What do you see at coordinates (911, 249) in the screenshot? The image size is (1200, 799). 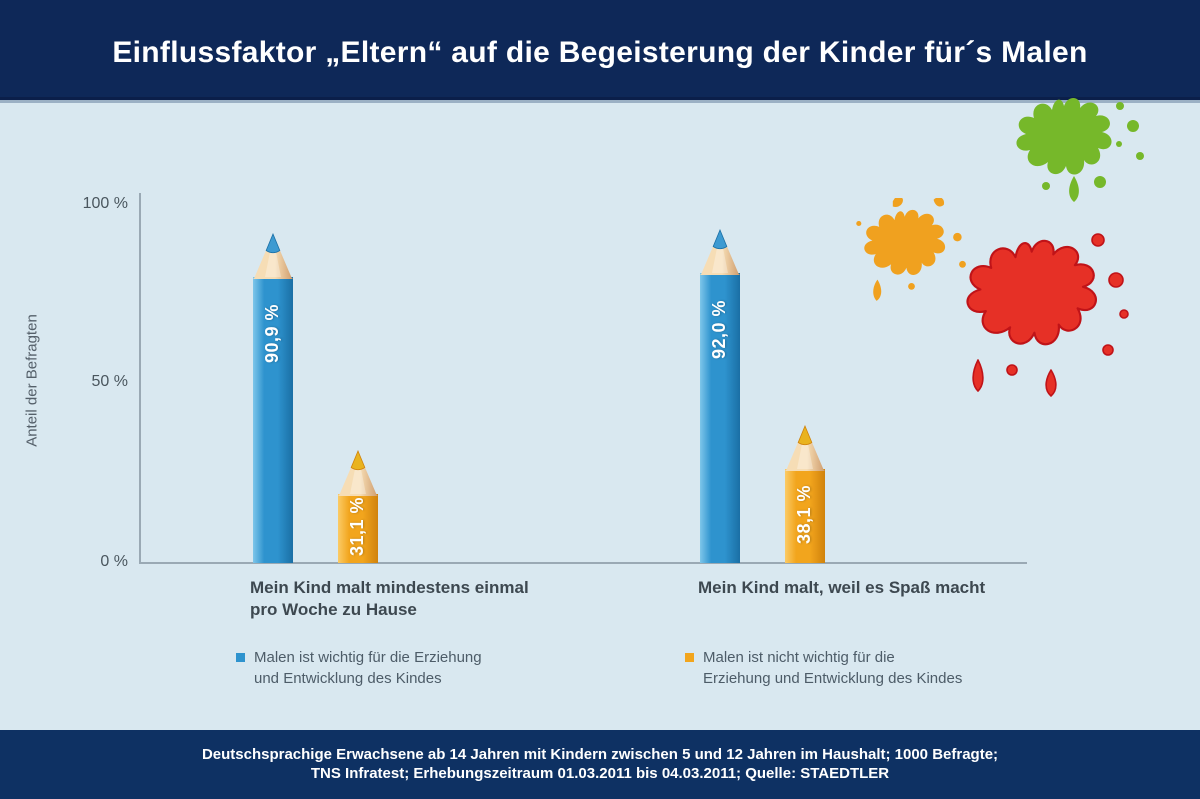 I see `orange-paint-splat-icon` at bounding box center [911, 249].